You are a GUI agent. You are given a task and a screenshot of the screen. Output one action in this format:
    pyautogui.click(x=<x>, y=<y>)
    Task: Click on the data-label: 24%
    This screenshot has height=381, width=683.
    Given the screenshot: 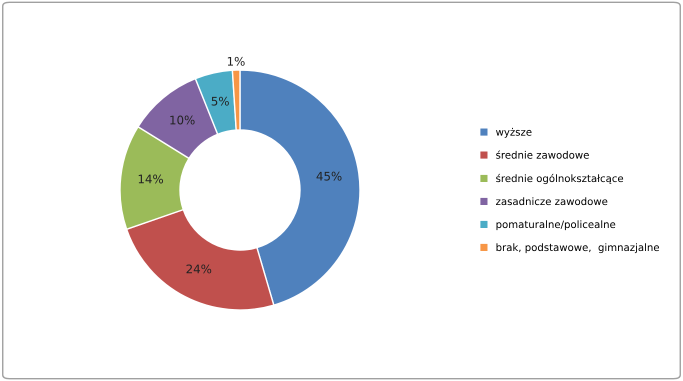 What is the action you would take?
    pyautogui.click(x=199, y=269)
    